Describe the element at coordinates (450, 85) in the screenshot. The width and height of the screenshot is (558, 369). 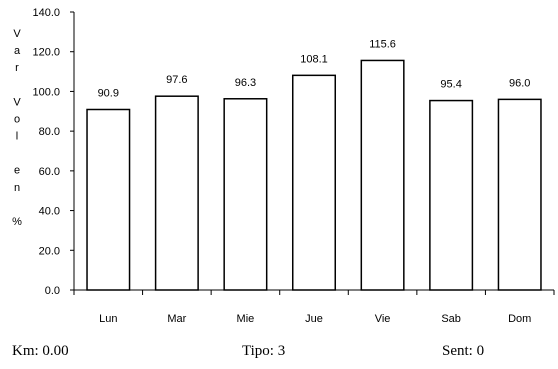
I see `bar-value-label: 95.4` at that location.